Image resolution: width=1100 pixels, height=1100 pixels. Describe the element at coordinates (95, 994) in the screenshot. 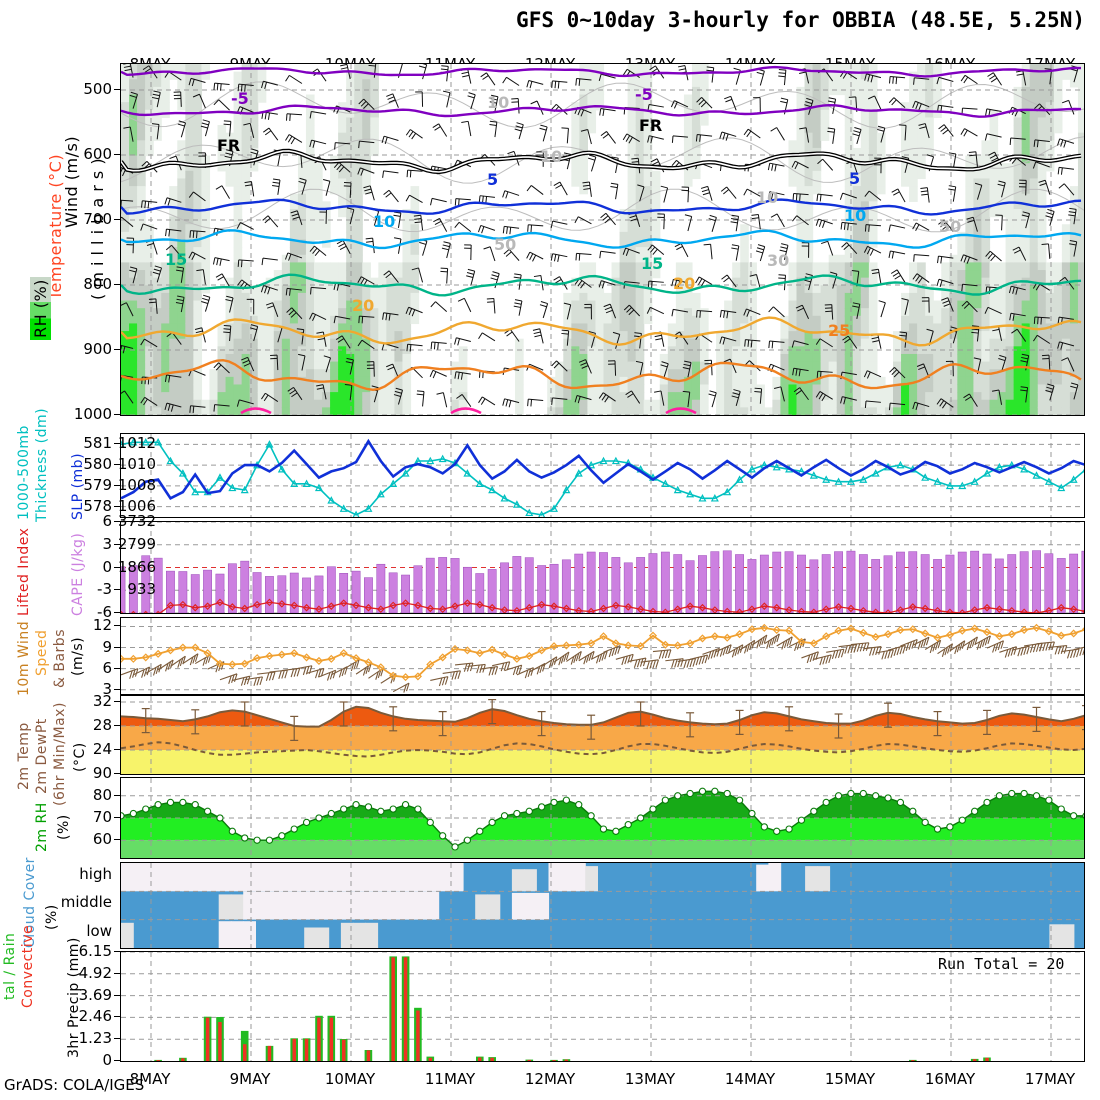

I see `axis-tick-label: 3.69` at that location.